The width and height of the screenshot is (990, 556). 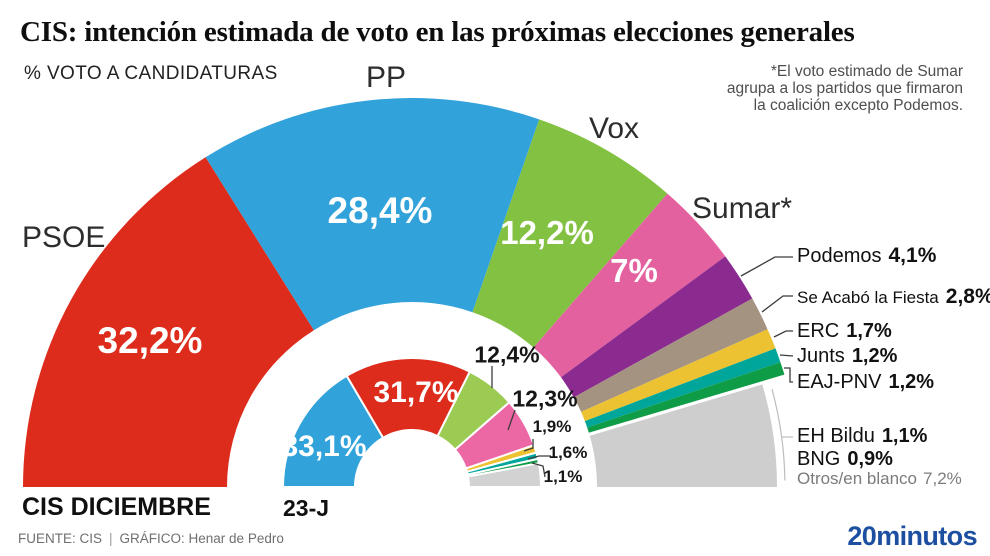 What do you see at coordinates (912, 536) in the screenshot?
I see `20minutos-logo: 20minutos` at bounding box center [912, 536].